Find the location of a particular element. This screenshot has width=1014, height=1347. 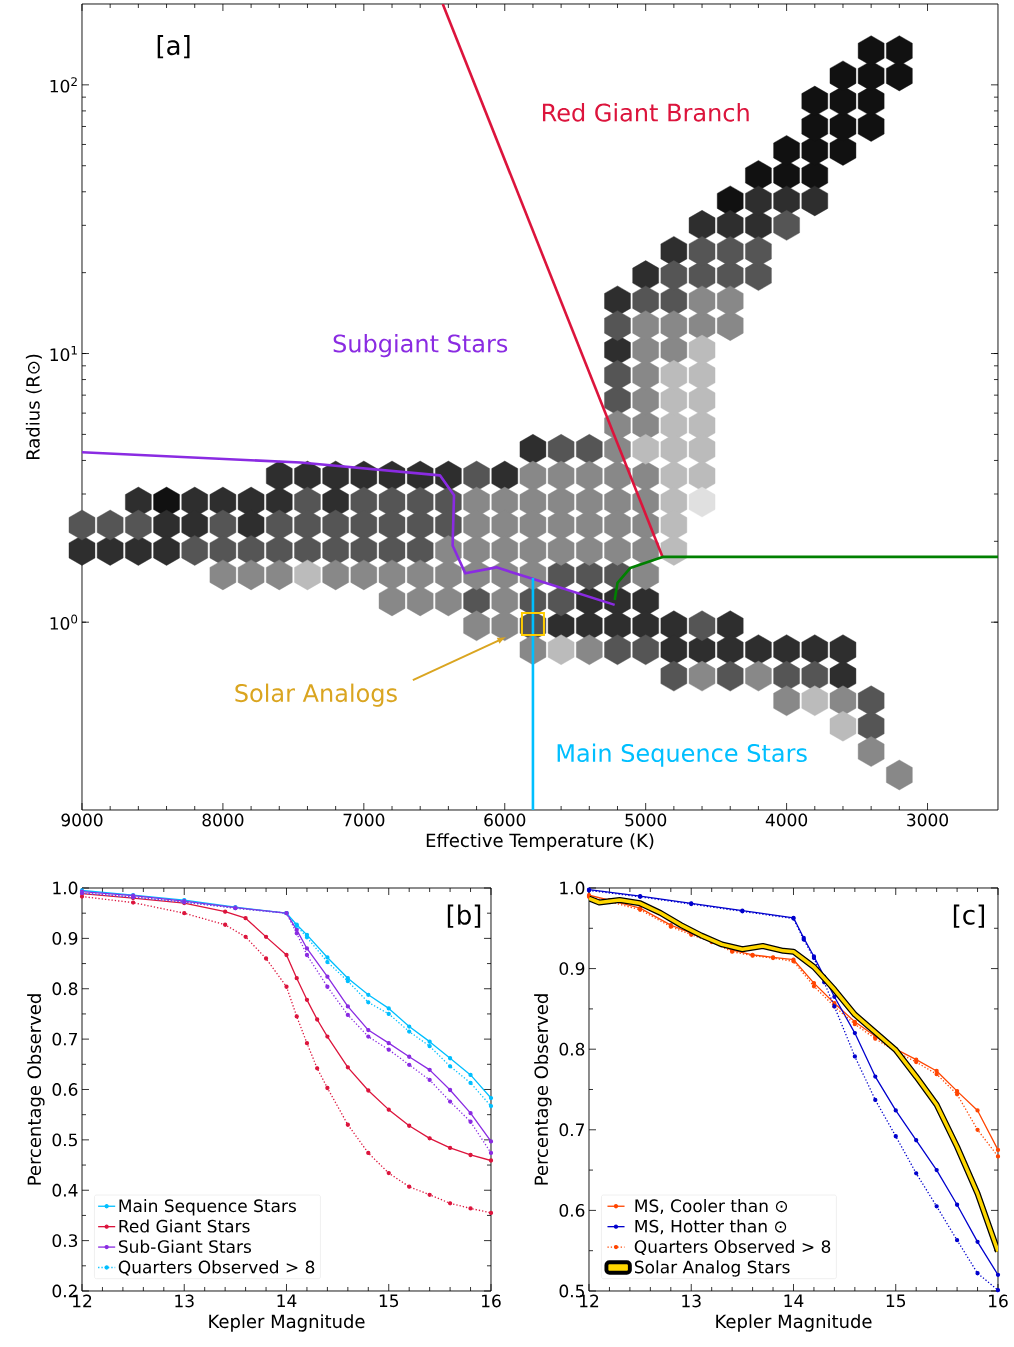

annotation: [b] is located at coordinates (464, 916).